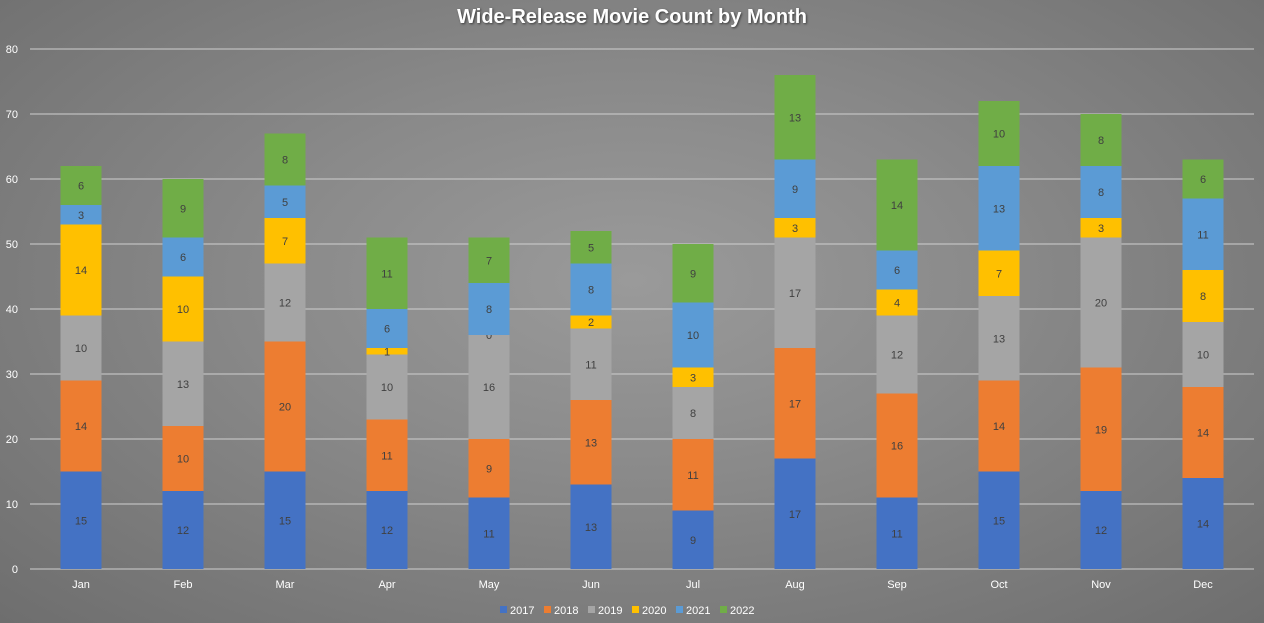 This screenshot has height=623, width=1264. Describe the element at coordinates (81, 270) in the screenshot. I see `bar-segment-2020-Jan` at that location.